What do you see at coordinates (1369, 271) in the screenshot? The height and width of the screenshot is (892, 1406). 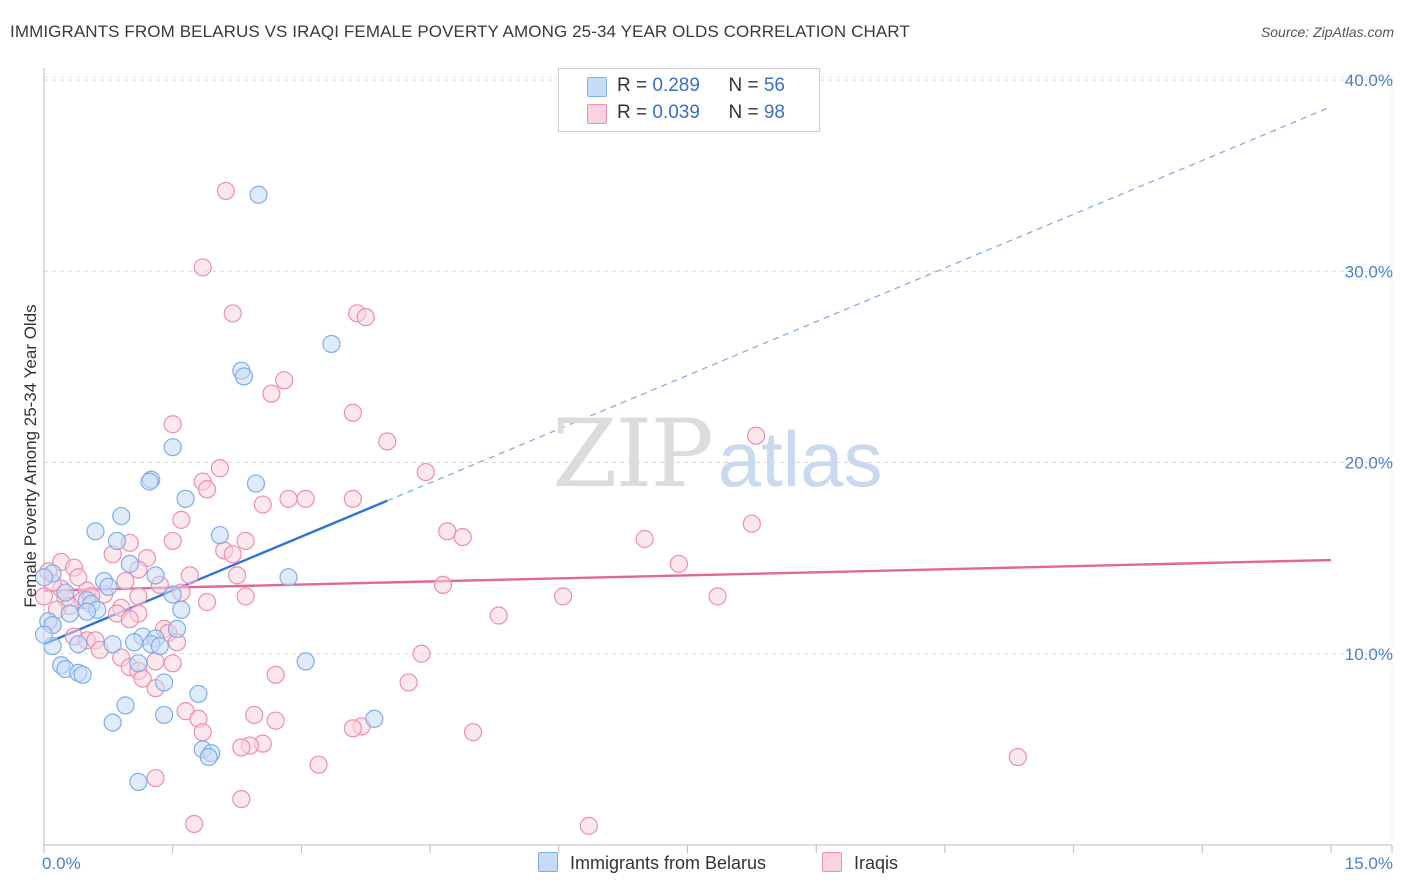 I see `y-tick-label: 30.0%` at bounding box center [1369, 271].